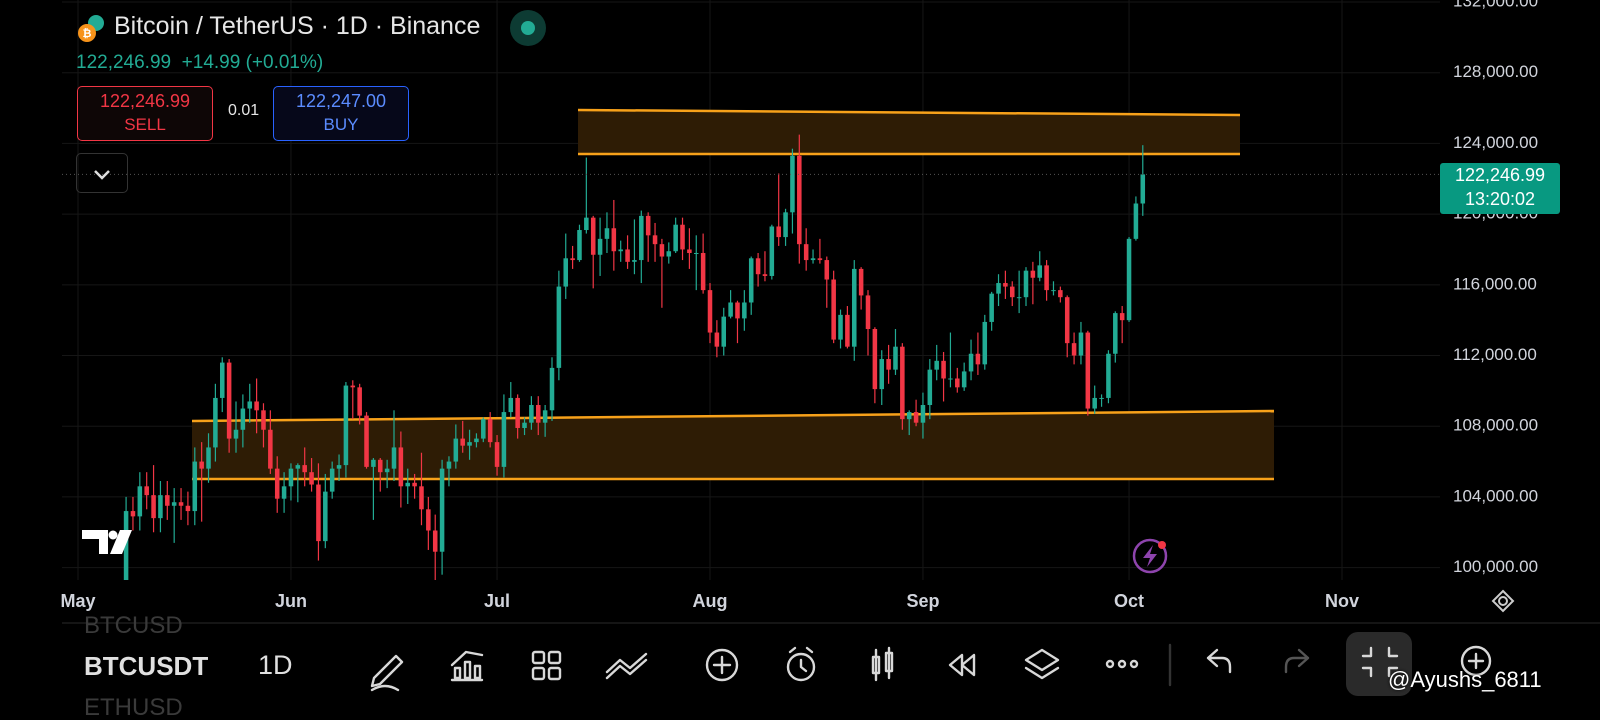 The image size is (1600, 720). Describe the element at coordinates (1042, 664) in the screenshot. I see `layers` at that location.